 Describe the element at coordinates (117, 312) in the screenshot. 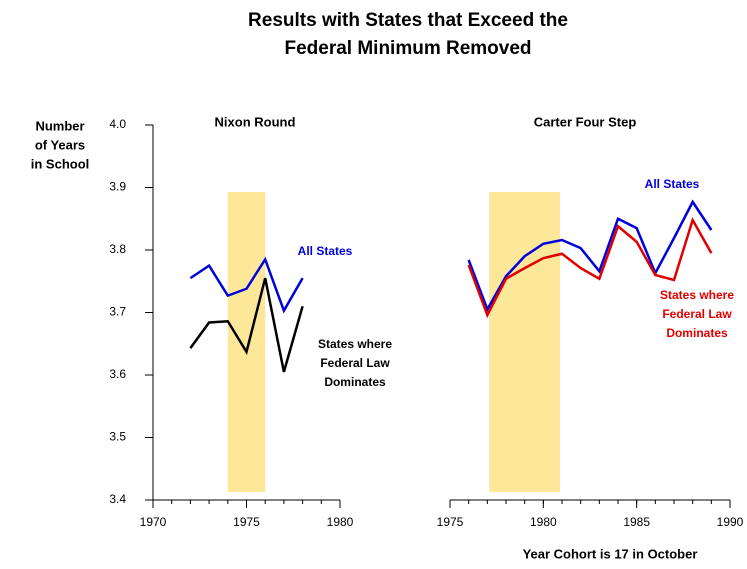

I see `y-tick-label: 3.7` at that location.